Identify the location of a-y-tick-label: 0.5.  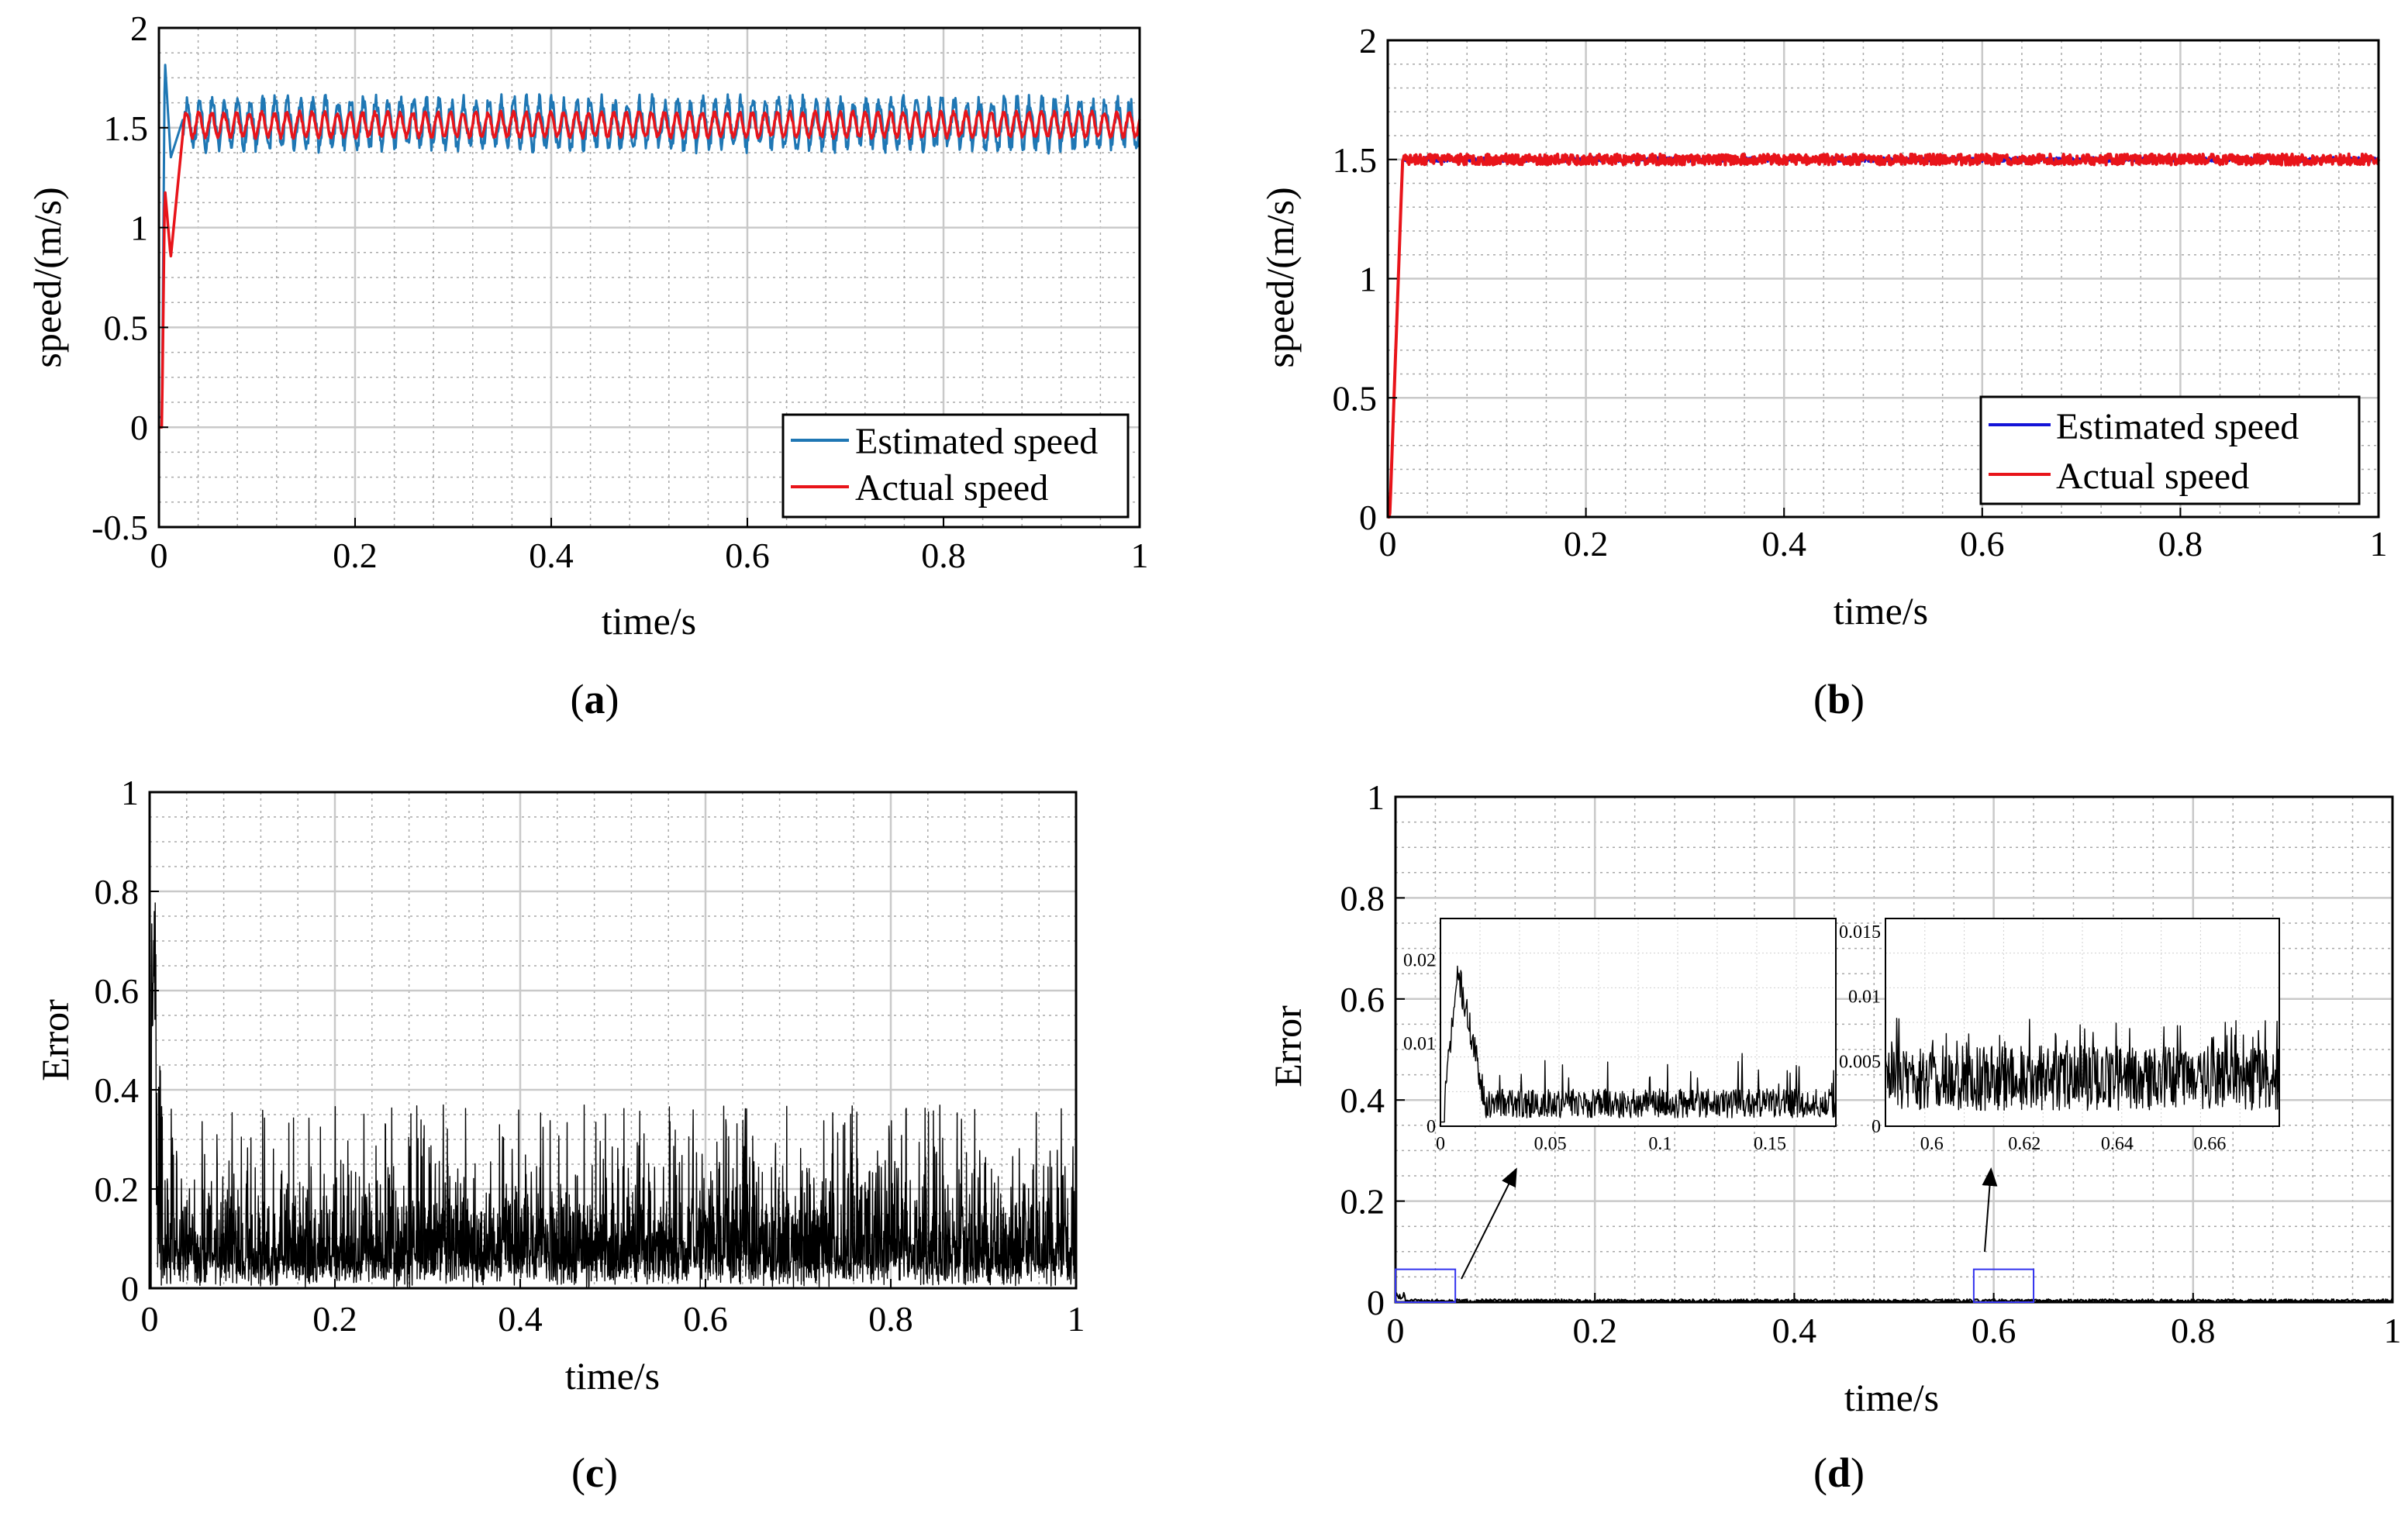
(127, 327).